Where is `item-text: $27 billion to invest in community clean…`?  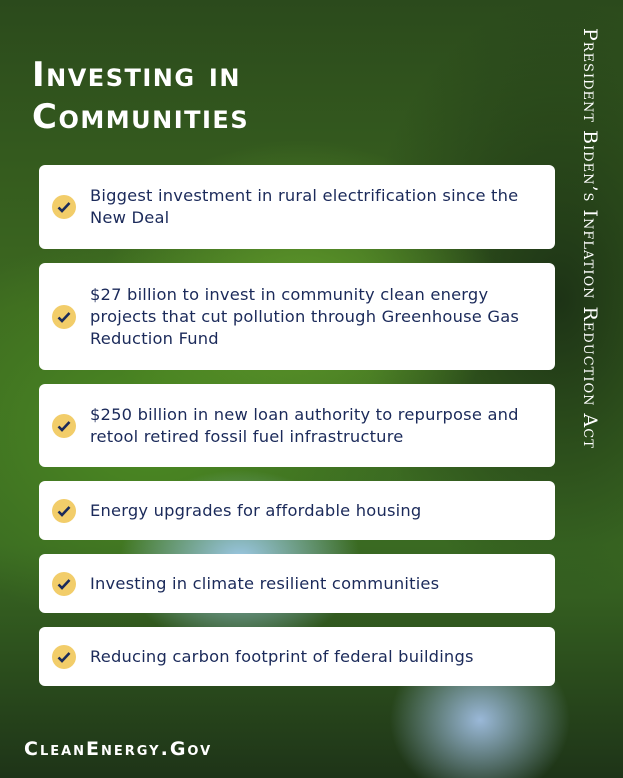 item-text: $27 billion to invest in community clean… is located at coordinates (305, 316).